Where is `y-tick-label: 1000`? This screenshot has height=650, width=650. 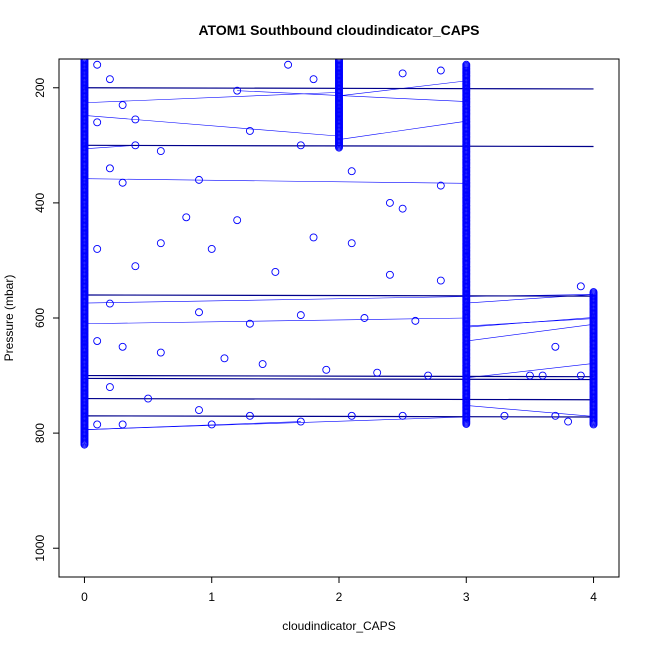 y-tick-label: 1000 is located at coordinates (40, 548).